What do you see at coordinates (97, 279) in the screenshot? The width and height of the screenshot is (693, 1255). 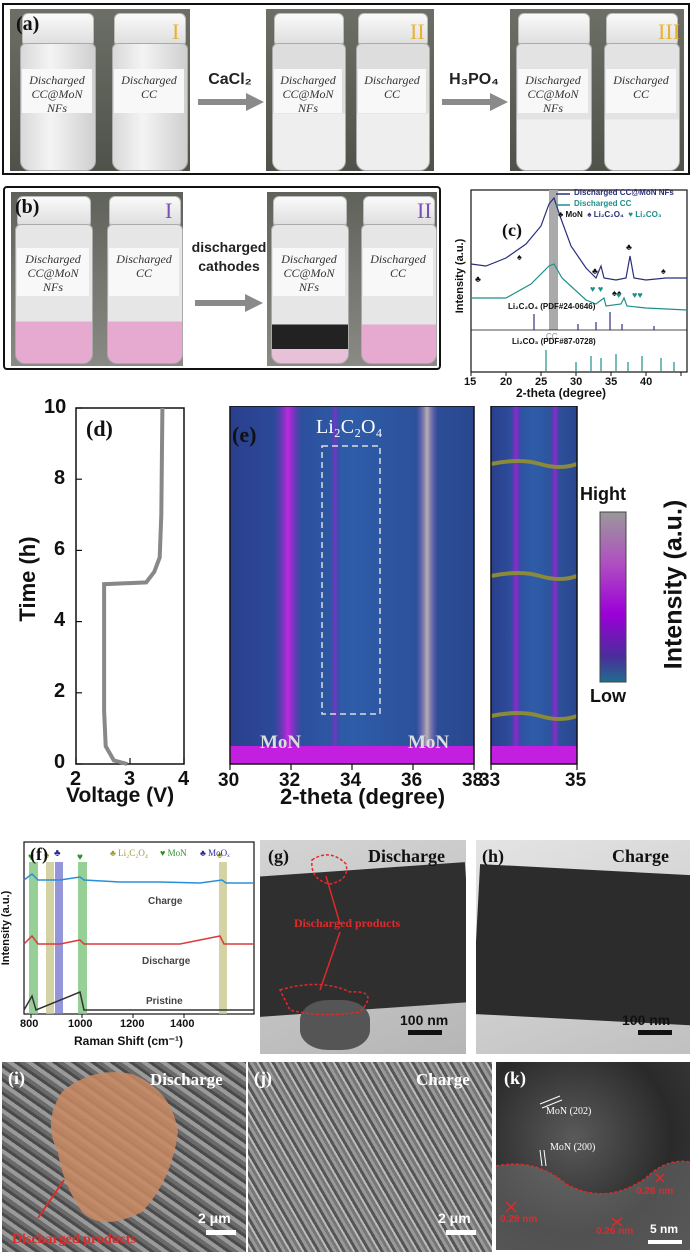 I see `photo-b-1: Discharged CC@MoN NFs Discharged CC` at bounding box center [97, 279].